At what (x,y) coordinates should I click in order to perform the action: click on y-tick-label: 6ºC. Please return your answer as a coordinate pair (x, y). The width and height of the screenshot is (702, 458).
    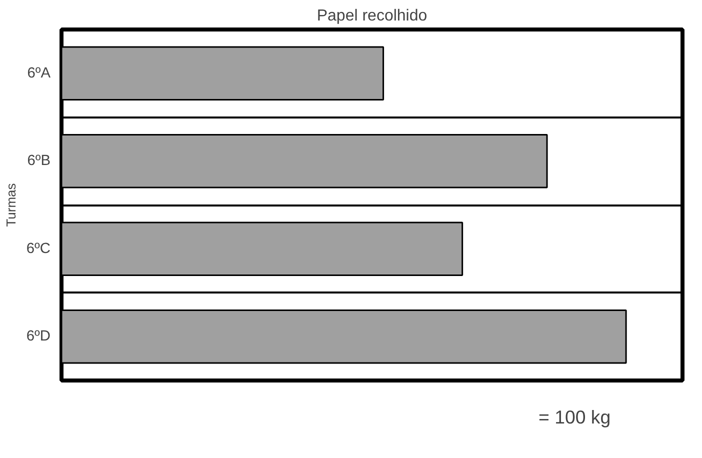
    Looking at the image, I should click on (38, 248).